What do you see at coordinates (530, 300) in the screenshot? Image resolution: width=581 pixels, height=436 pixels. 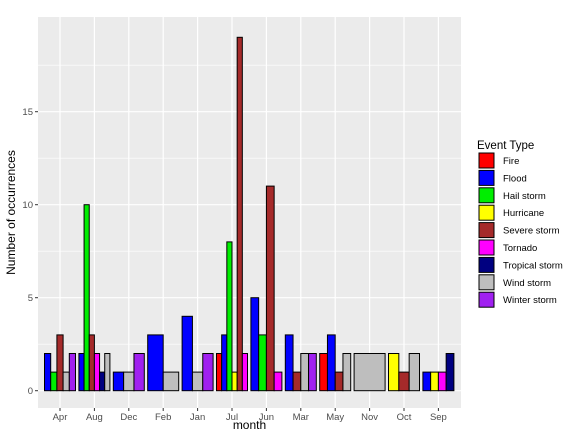 I see `legend-label: Winter storm` at bounding box center [530, 300].